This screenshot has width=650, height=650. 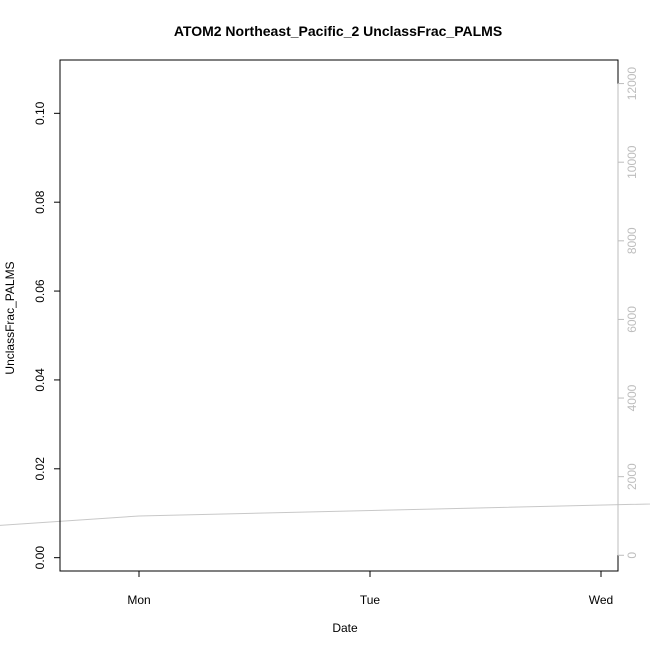 I want to click on x-axis-tick-label: Wed, so click(x=601, y=600).